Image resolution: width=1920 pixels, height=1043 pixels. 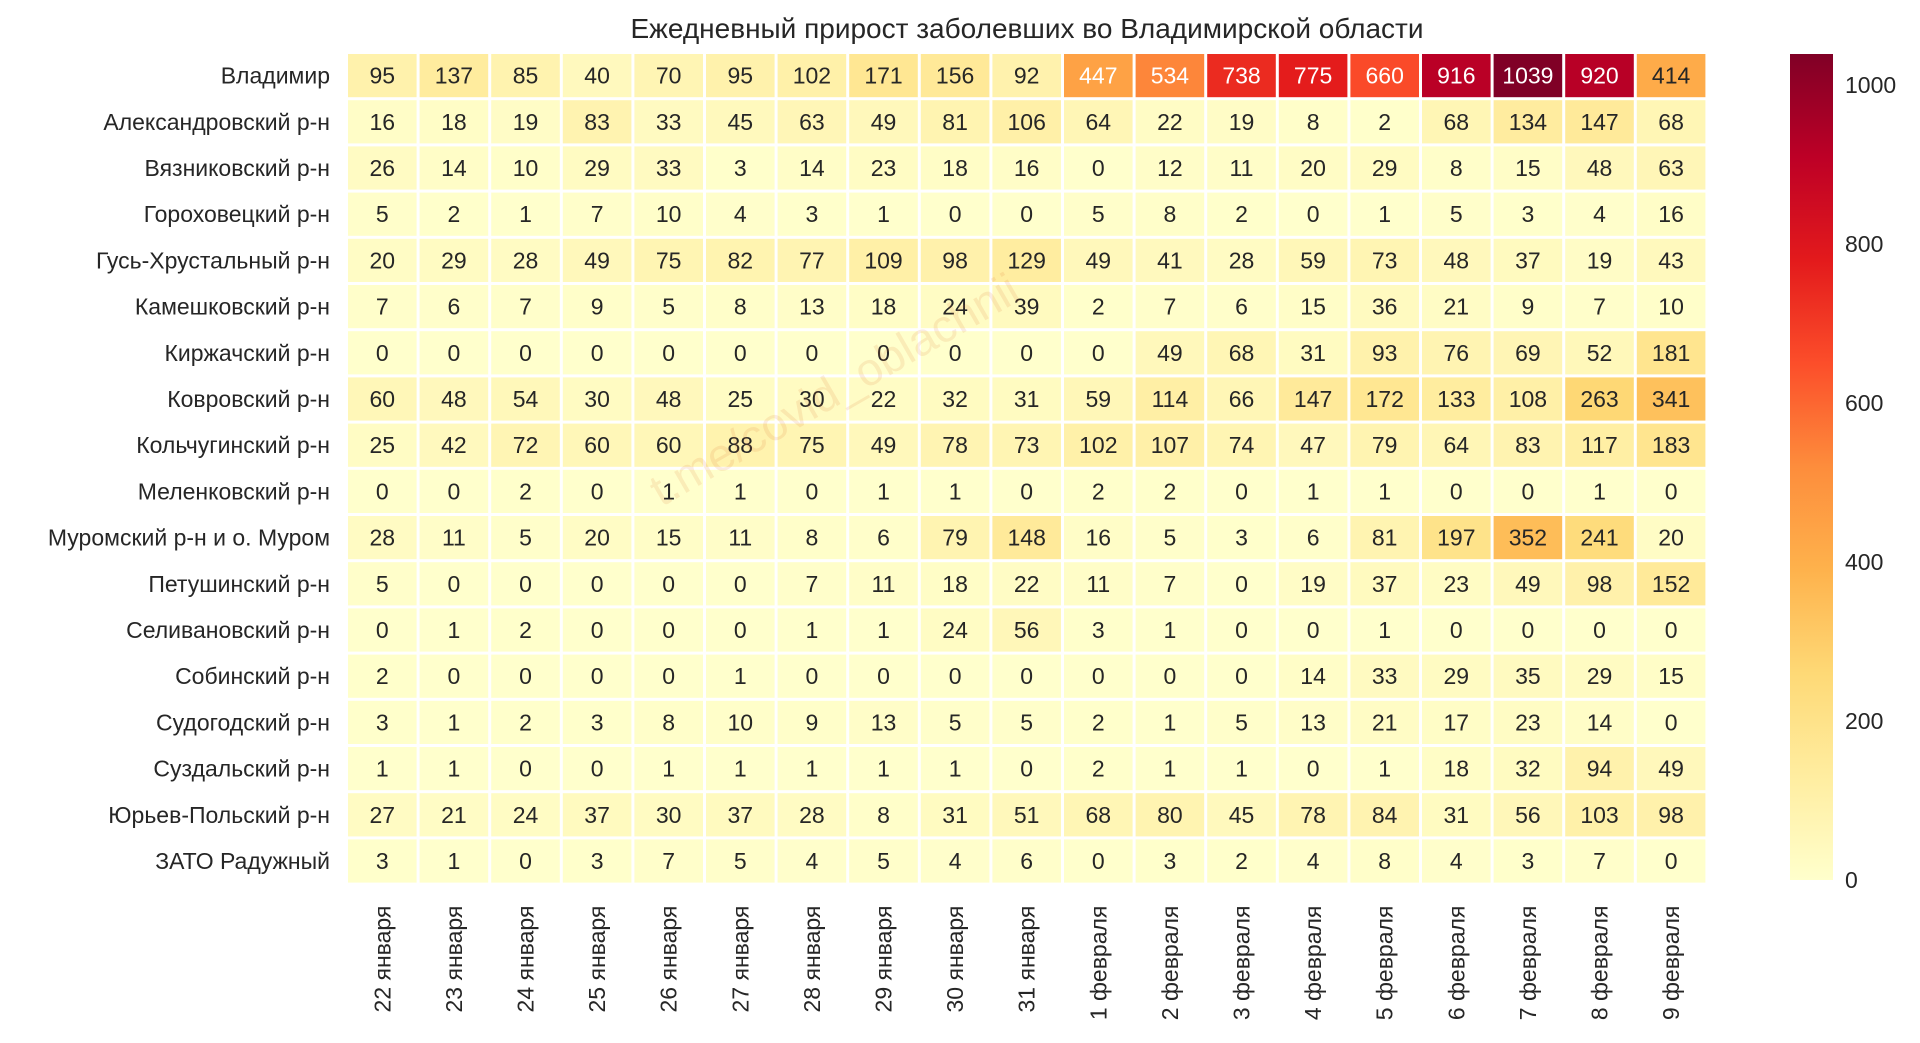 What do you see at coordinates (526, 76) in the screenshot?
I see `cell-value-label: 85` at bounding box center [526, 76].